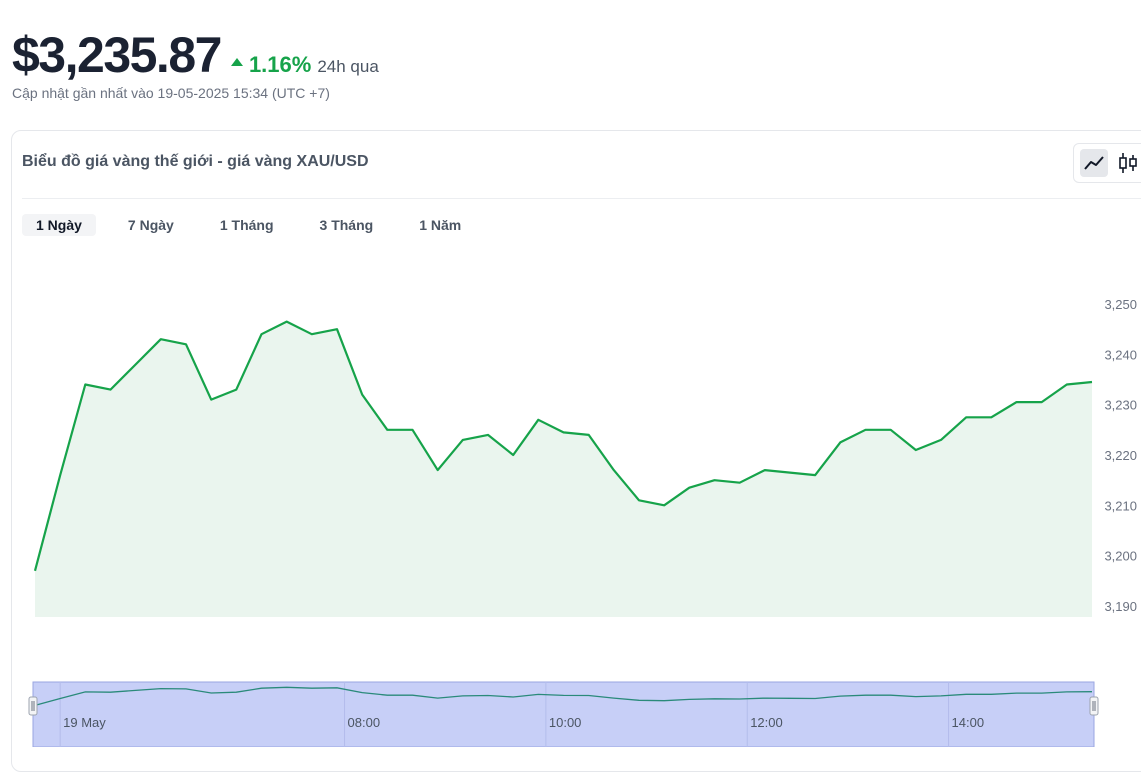  What do you see at coordinates (968, 722) in the screenshot?
I see `navigator-time-label: 14:00` at bounding box center [968, 722].